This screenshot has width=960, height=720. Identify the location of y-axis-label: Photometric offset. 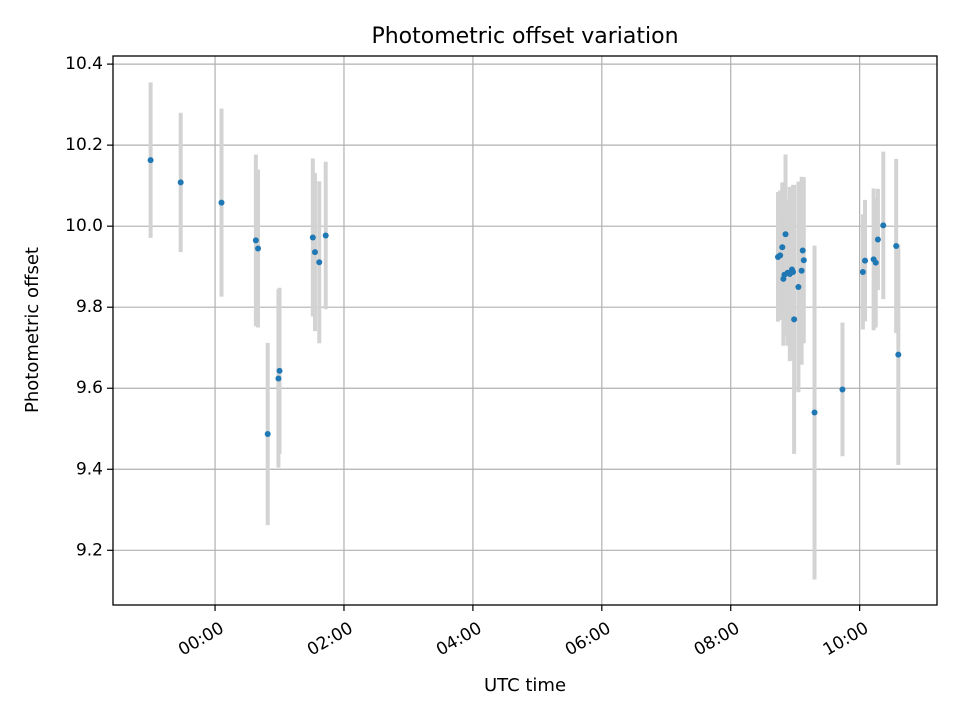
(32, 330).